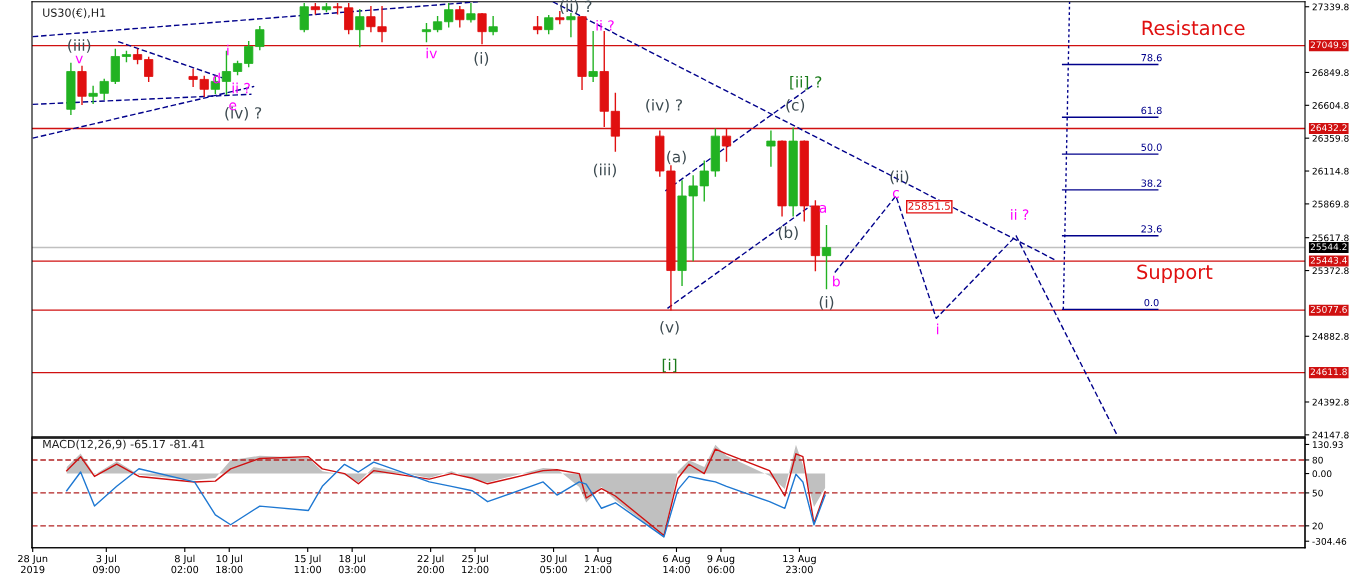 The image size is (1362, 584). I want to click on annotation: 61.8, so click(1151, 110).